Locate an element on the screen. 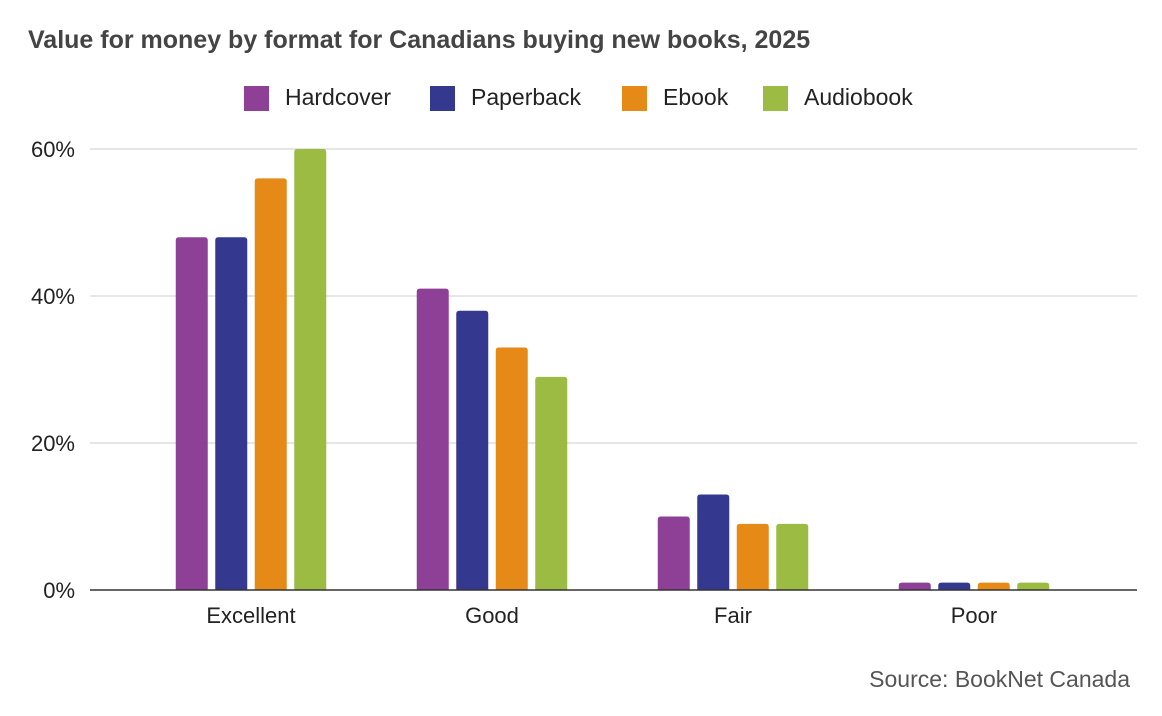 The image size is (1162, 716). legend-label: Ebook is located at coordinates (696, 97).